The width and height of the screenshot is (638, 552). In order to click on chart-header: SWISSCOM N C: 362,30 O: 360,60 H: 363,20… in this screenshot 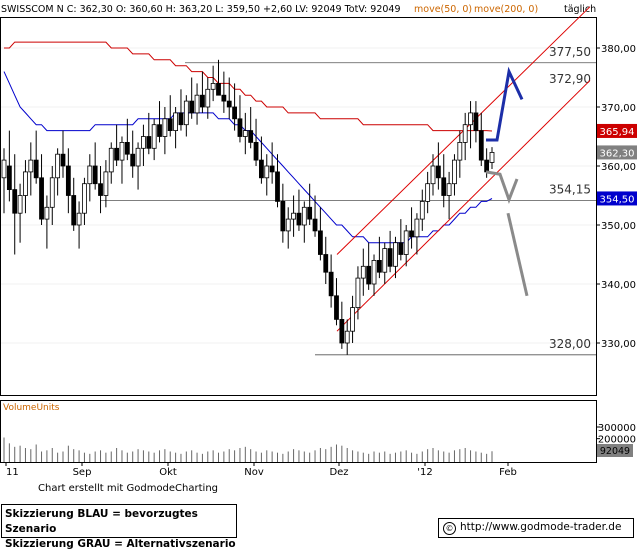, I will do `click(201, 9)`.